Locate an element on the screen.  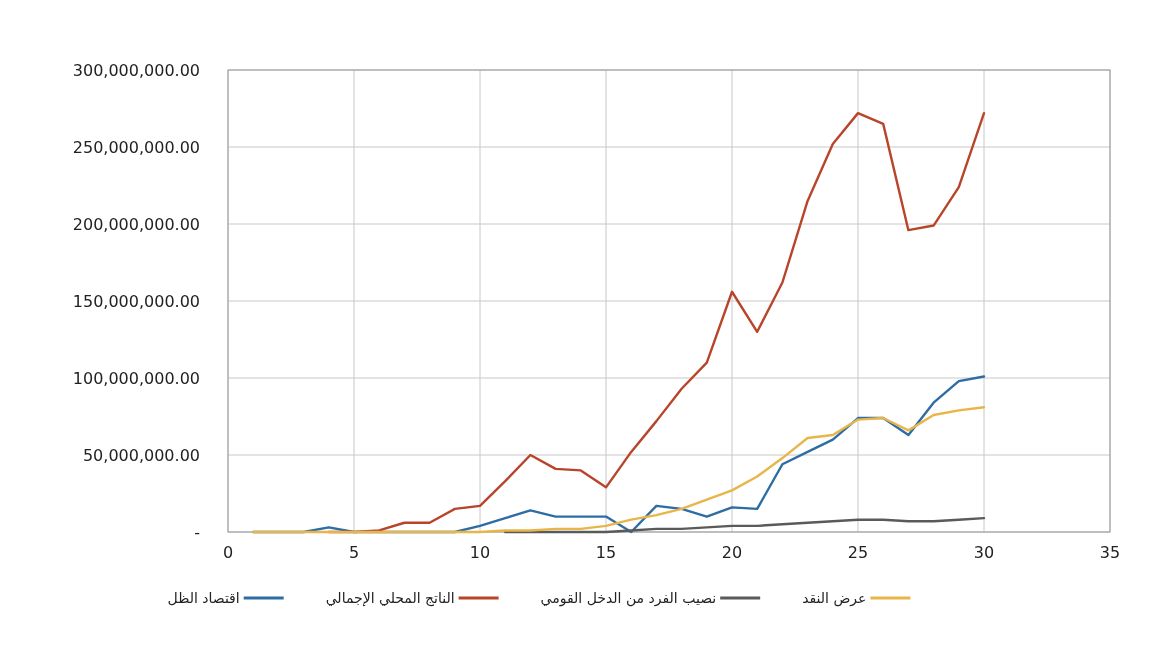
x-tick-label: 15 is located at coordinates (606, 552).